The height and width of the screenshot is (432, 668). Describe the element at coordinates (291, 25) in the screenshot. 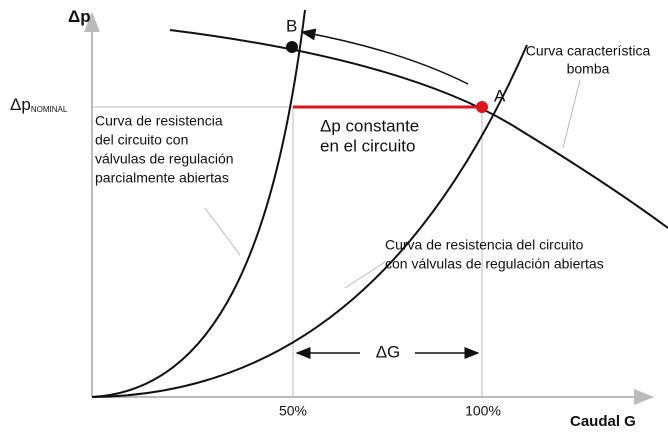

I see `point-label: B` at that location.